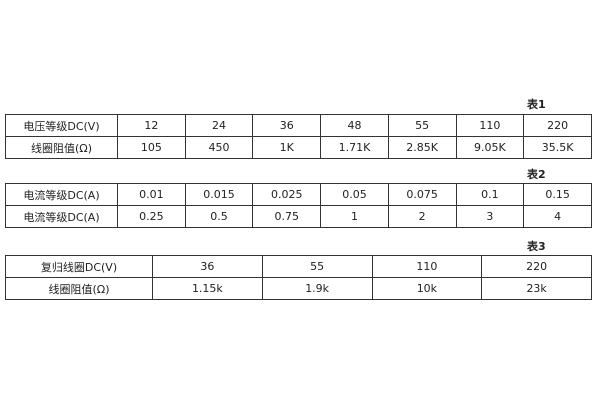 The height and width of the screenshot is (400, 600). I want to click on table-cell: 0.075, so click(422, 194).